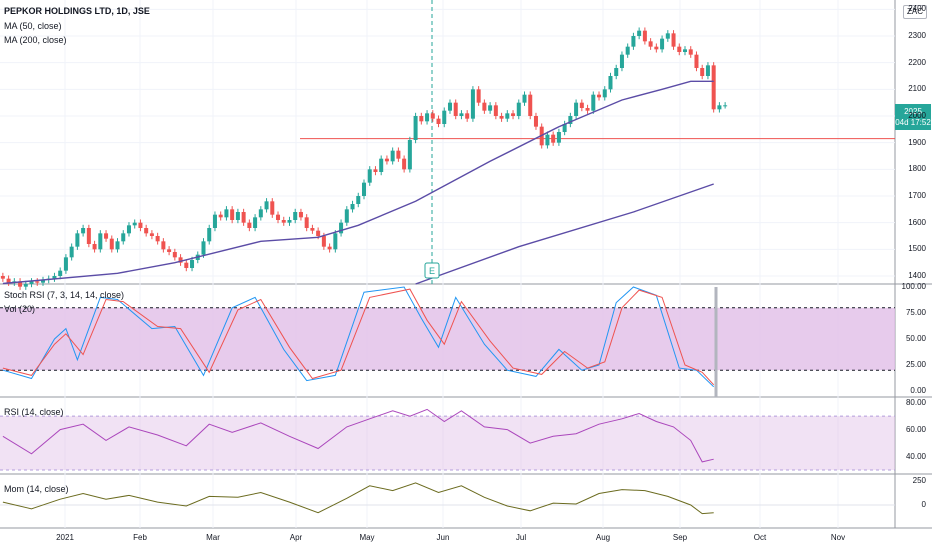  I want to click on price-axis-tick: 1700, so click(917, 195).